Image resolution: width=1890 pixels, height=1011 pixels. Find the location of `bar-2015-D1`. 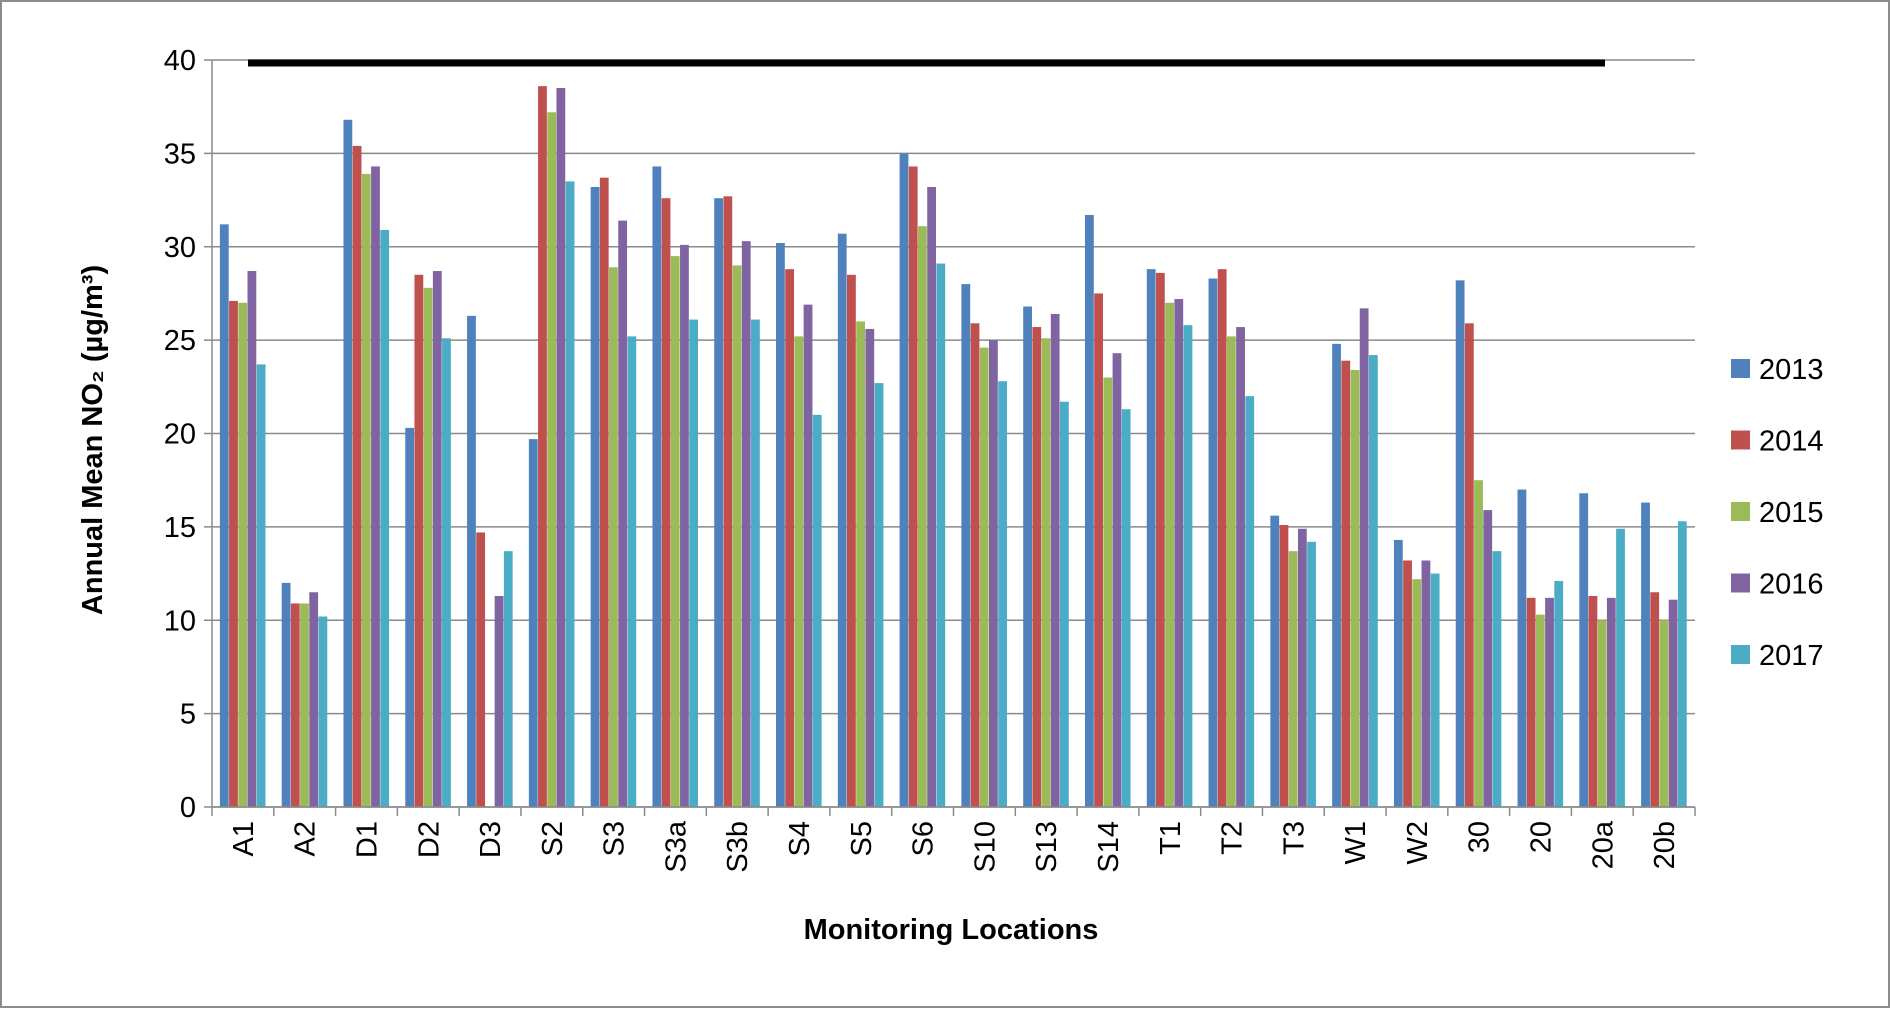

bar-2015-D1 is located at coordinates (366, 490).